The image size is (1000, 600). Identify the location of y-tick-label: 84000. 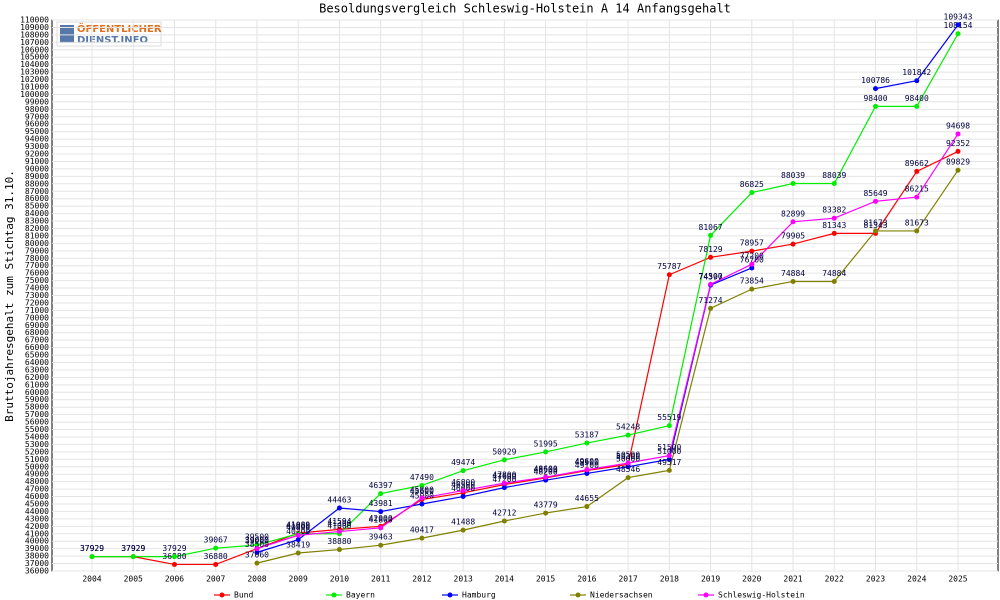
(37, 213).